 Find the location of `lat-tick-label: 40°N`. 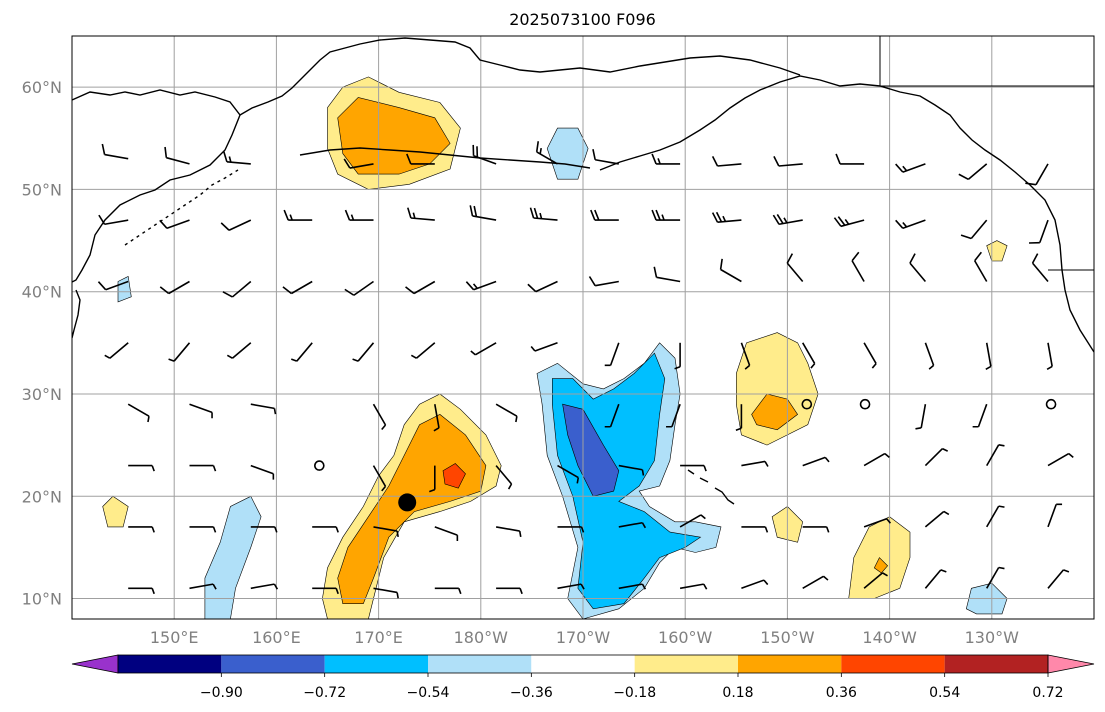

lat-tick-label: 40°N is located at coordinates (42, 292).